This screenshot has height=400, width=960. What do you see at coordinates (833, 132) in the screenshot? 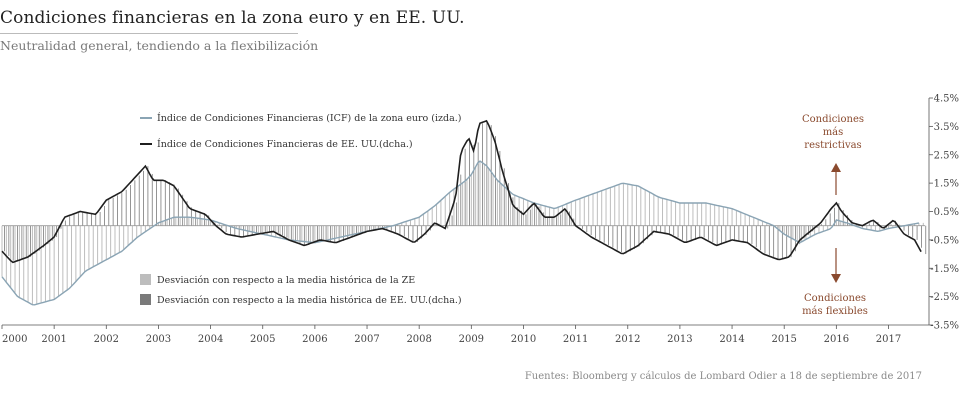
I see `annotation-restrictive-line2: más` at bounding box center [833, 132].